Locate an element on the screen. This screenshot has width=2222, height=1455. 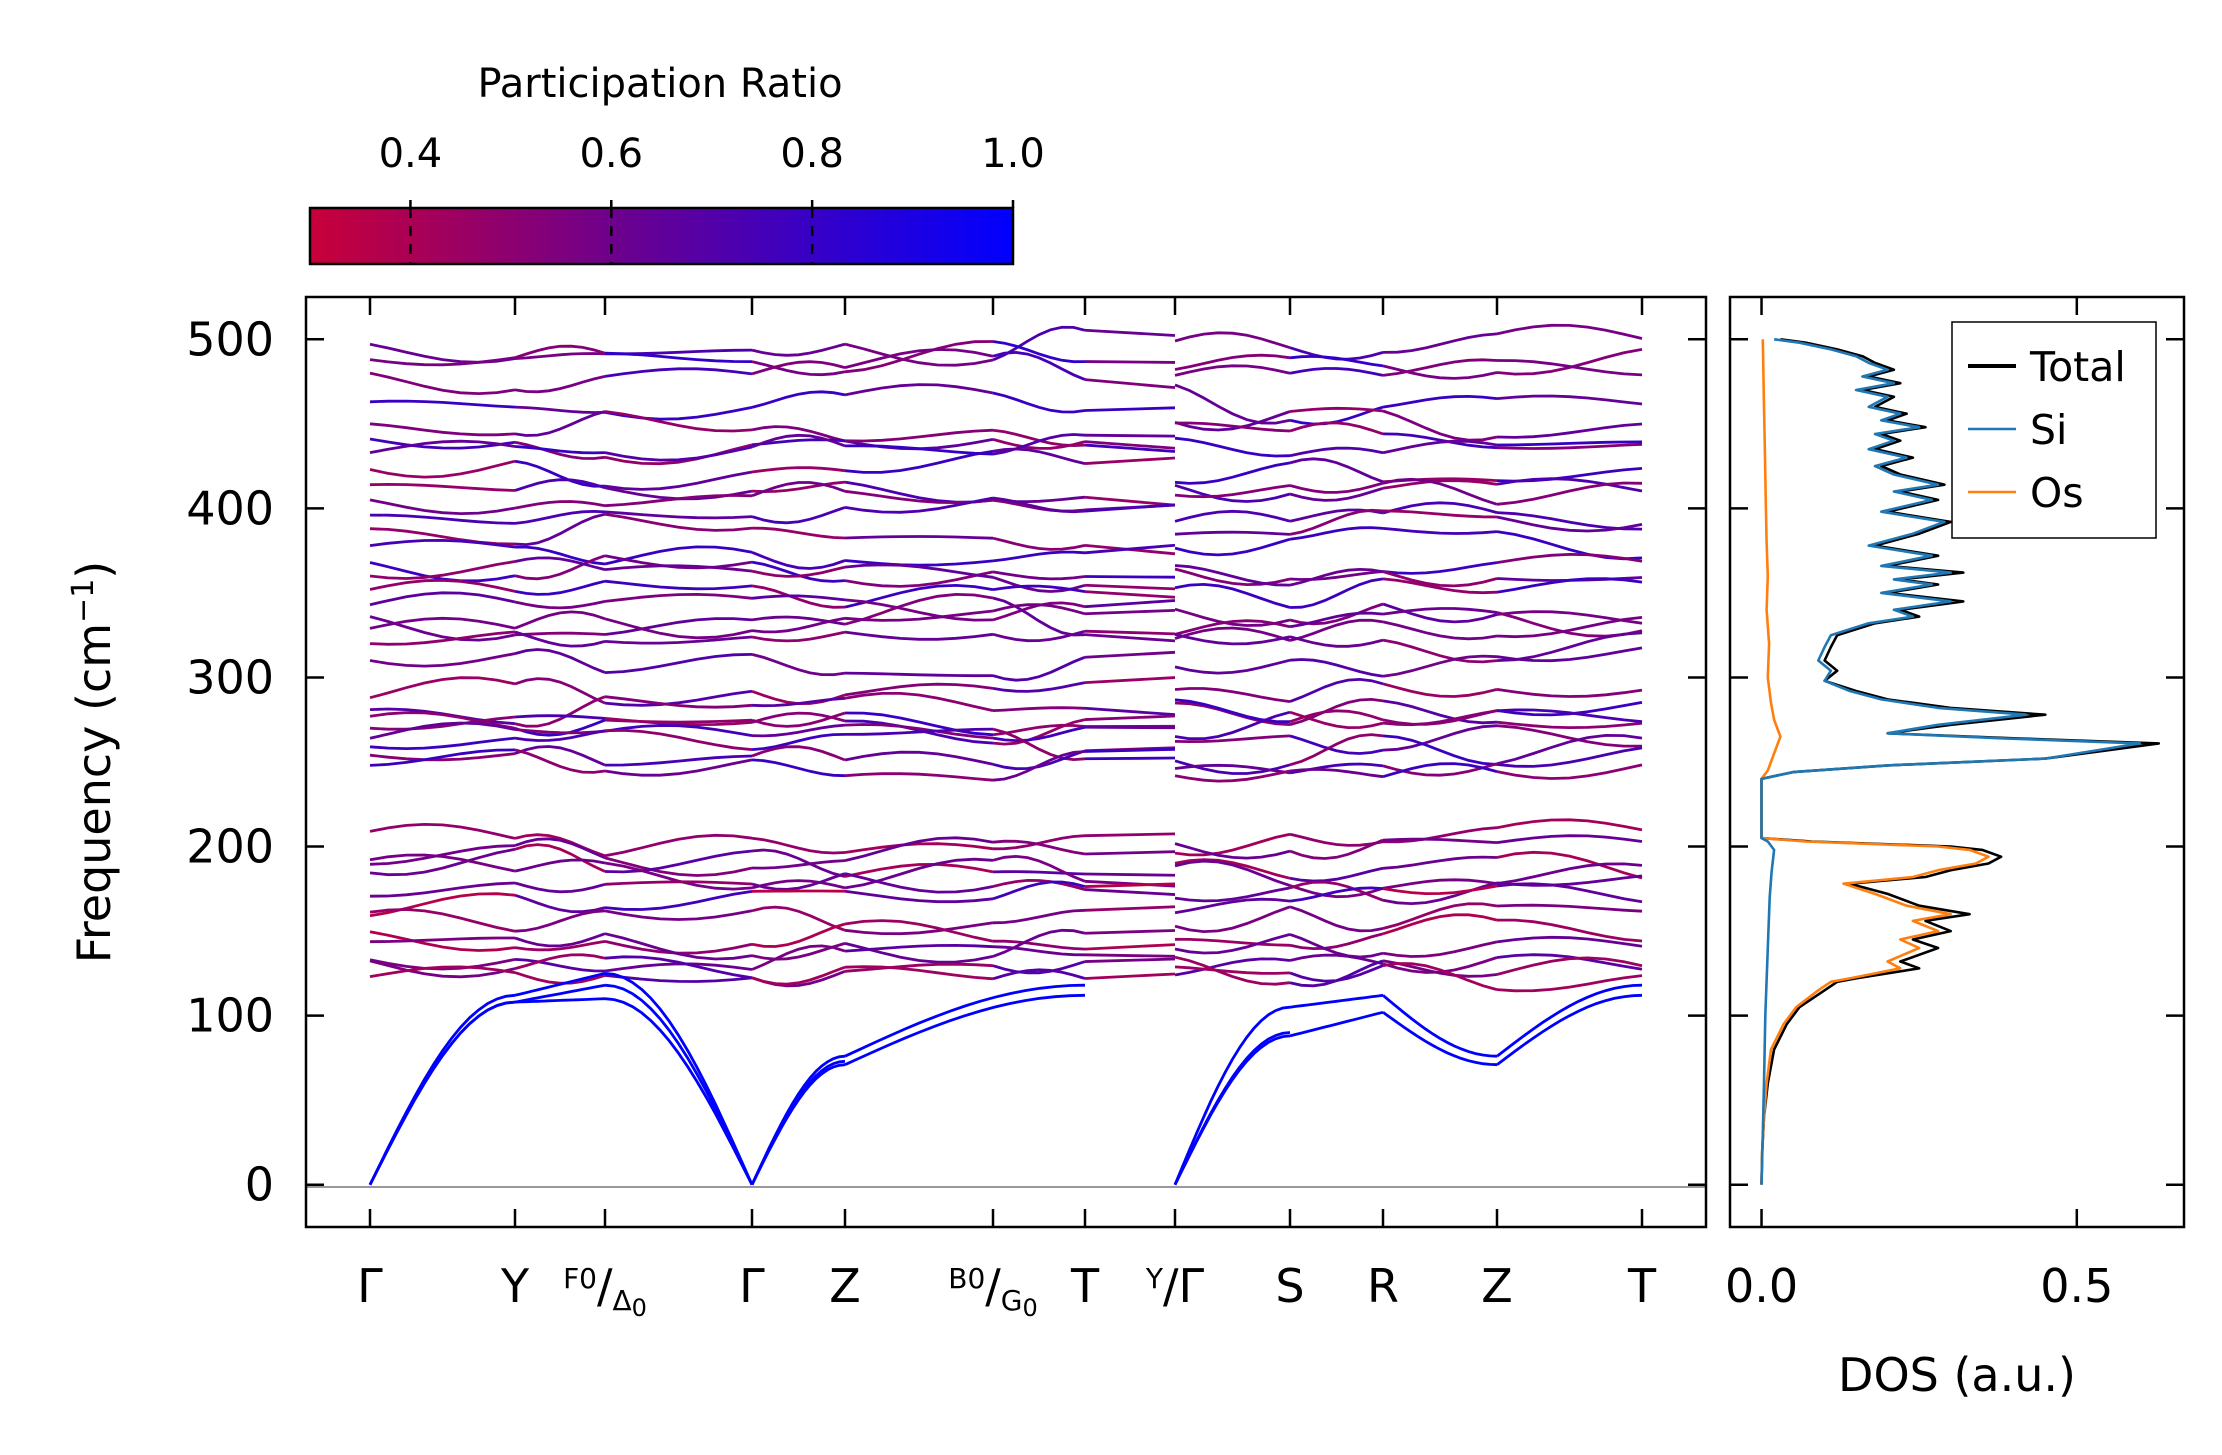
y-axis-title: Frequency (cm−1) is located at coordinates (94, 762).